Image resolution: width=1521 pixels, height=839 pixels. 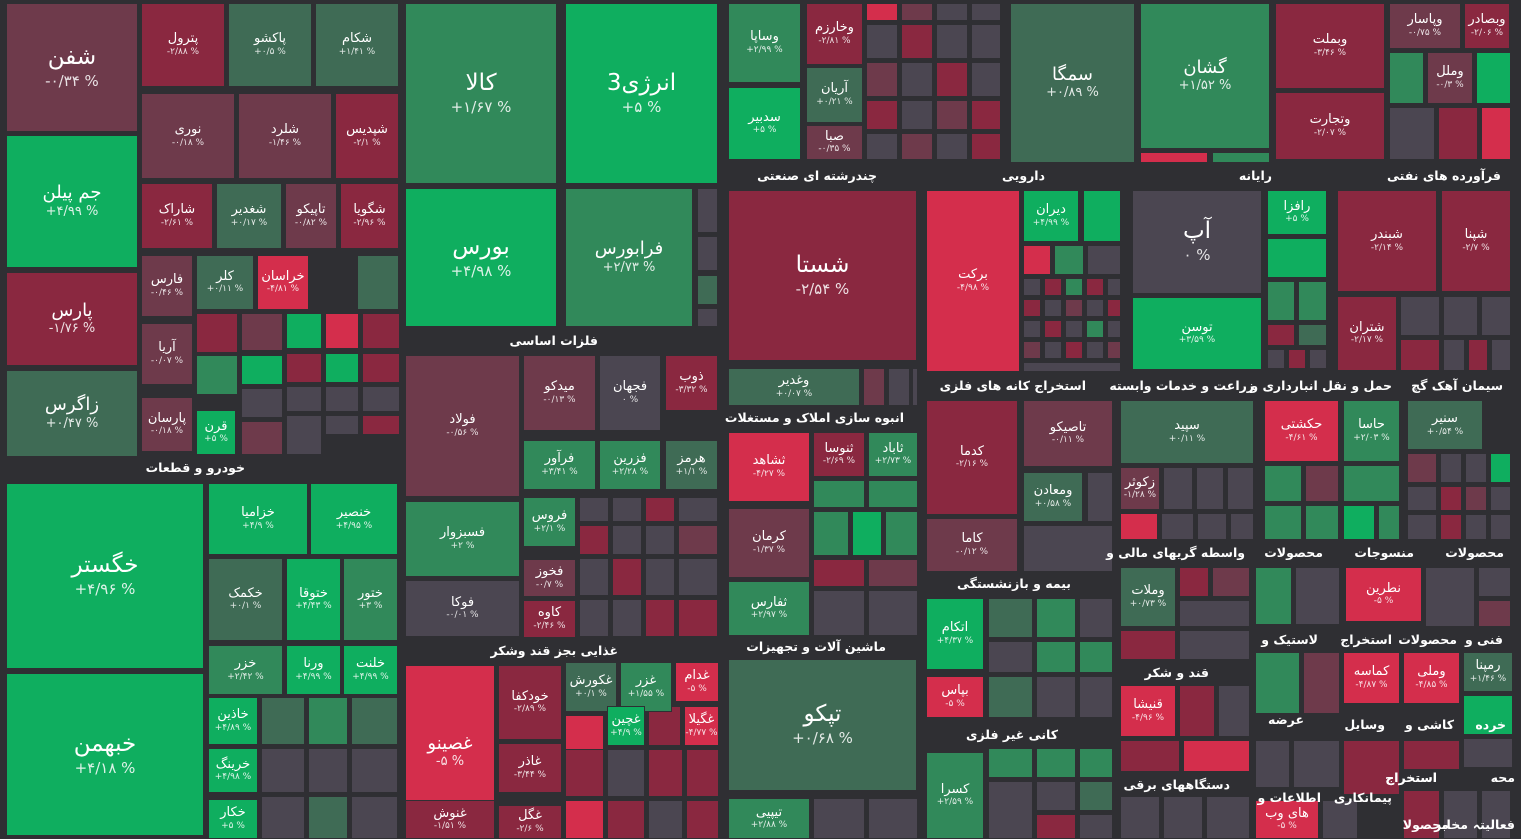 What do you see at coordinates (1476, 241) in the screenshot?
I see `stock-tile: شپنا -۲/۷ %` at bounding box center [1476, 241].